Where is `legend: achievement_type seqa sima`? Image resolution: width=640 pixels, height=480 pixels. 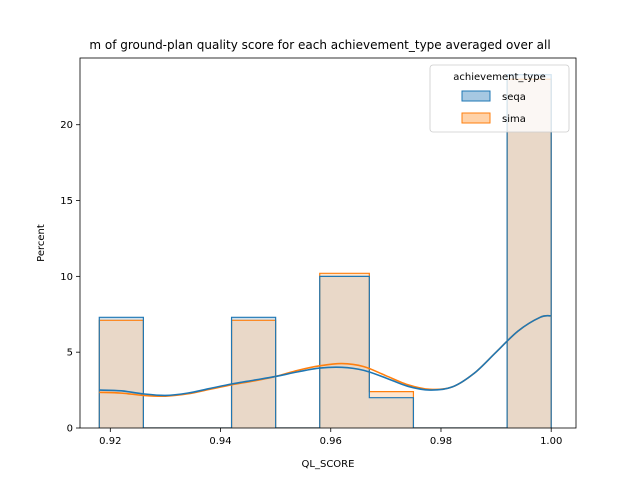
legend: achievement_type seqa sima is located at coordinates (499, 98).